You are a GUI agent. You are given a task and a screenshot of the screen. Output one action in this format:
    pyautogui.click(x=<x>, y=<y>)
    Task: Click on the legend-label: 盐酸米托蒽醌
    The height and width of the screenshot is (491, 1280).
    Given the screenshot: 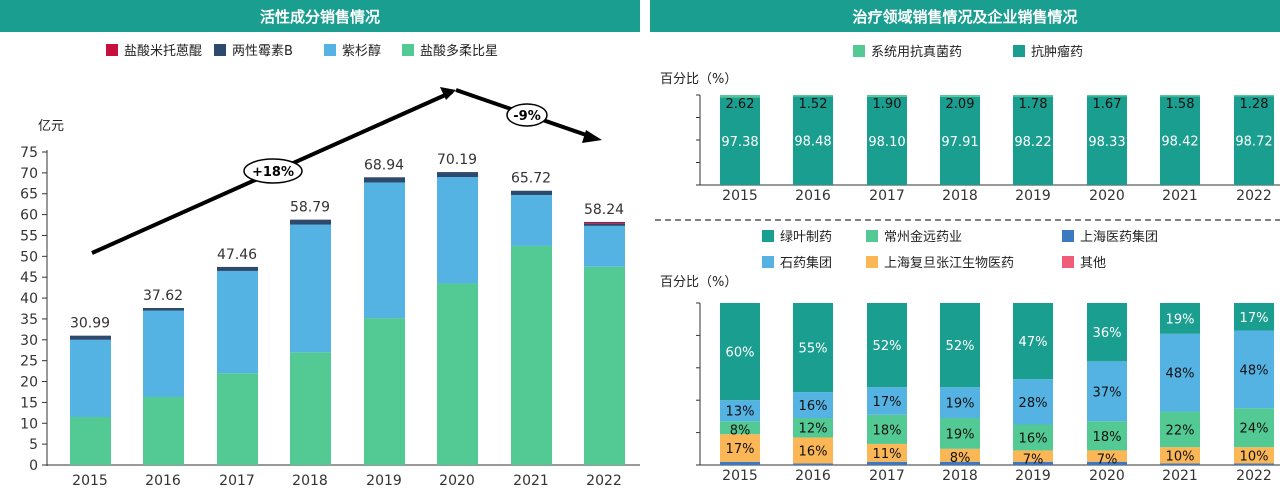 What is the action you would take?
    pyautogui.click(x=163, y=51)
    